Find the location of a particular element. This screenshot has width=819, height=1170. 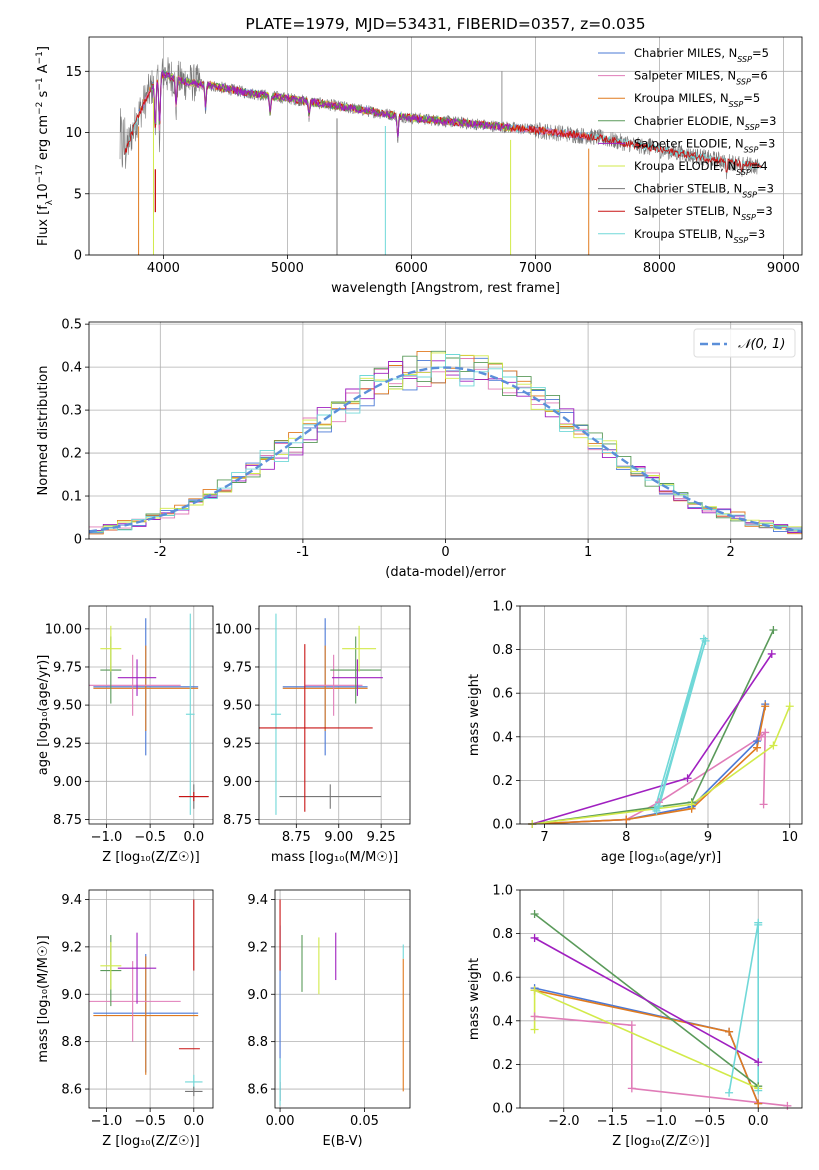

y-tick-label: 10.00 is located at coordinates (233, 629).